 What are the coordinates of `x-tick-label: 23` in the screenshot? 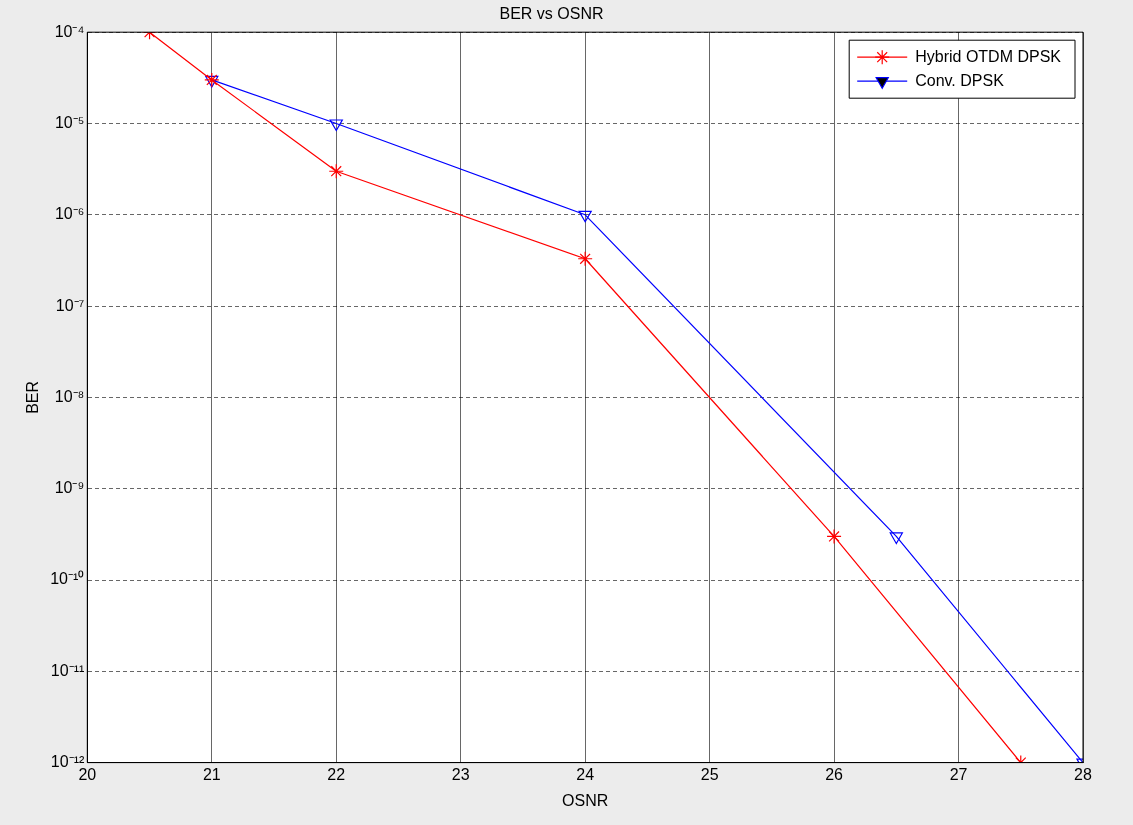 It's located at (460, 774).